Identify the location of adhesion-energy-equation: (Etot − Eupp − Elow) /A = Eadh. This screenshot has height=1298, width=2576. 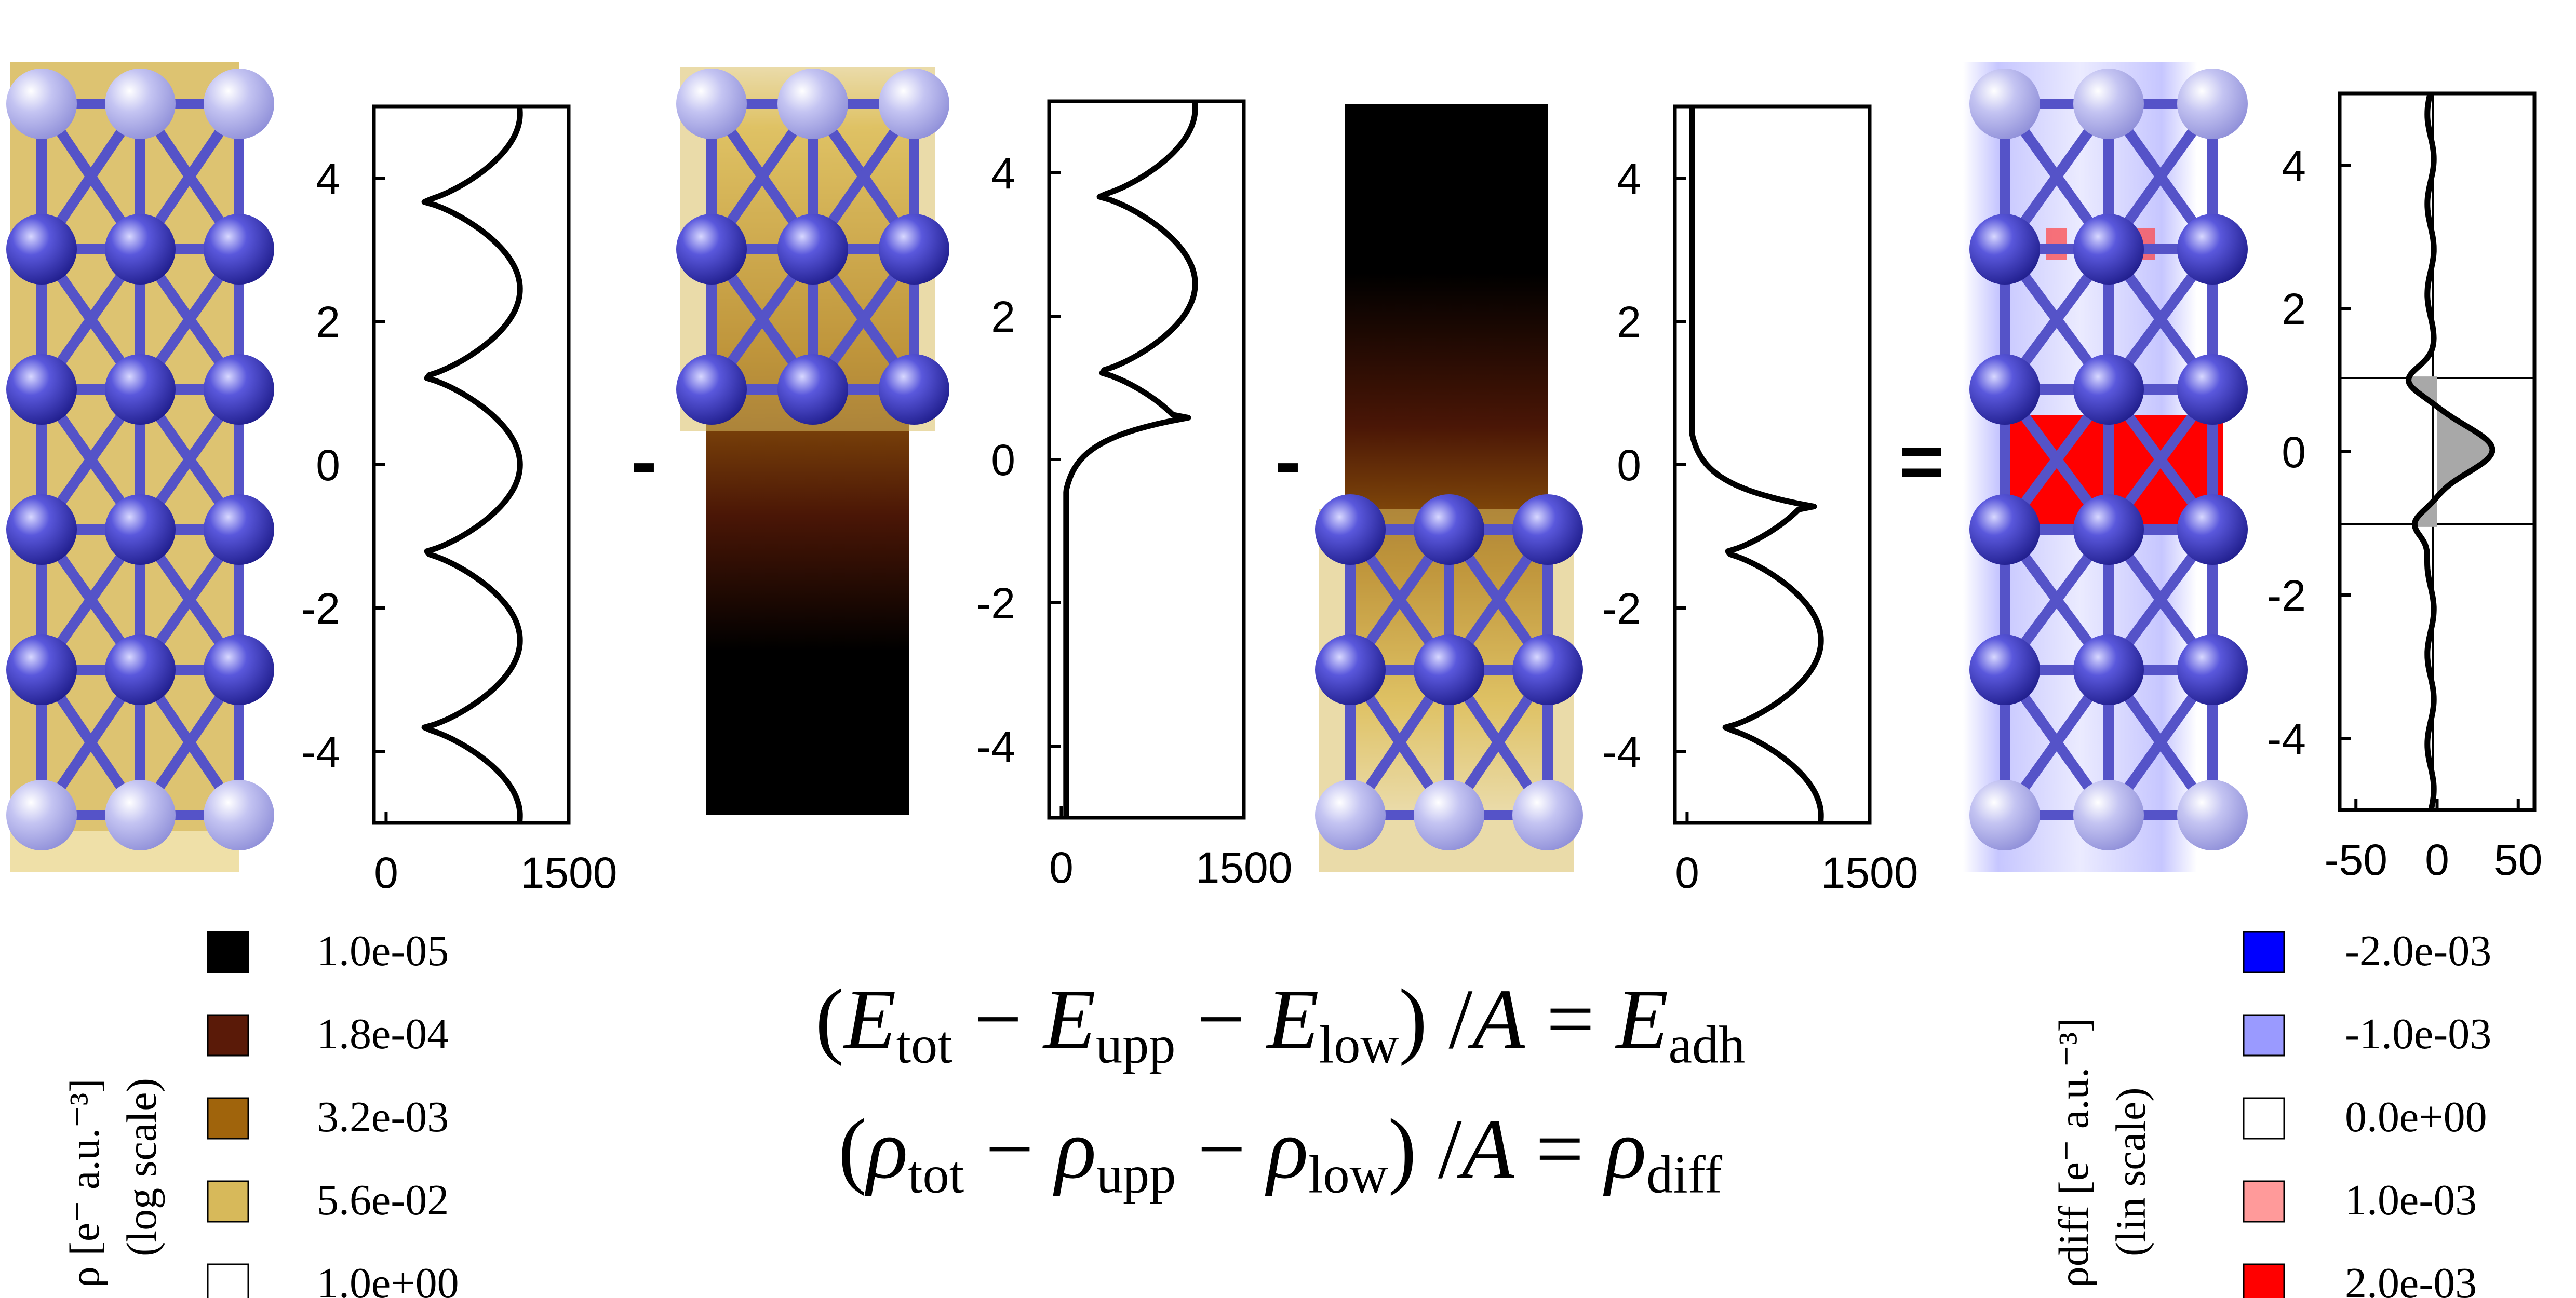
(1280, 1023).